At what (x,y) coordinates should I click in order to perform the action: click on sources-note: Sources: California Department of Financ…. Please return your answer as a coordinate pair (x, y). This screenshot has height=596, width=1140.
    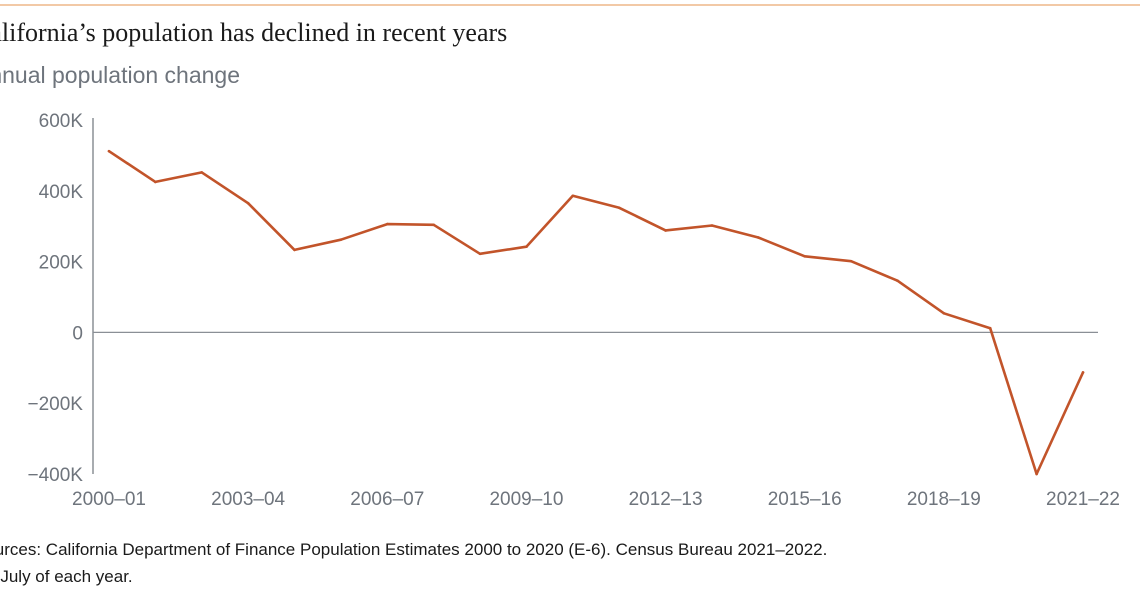
    Looking at the image, I should click on (414, 549).